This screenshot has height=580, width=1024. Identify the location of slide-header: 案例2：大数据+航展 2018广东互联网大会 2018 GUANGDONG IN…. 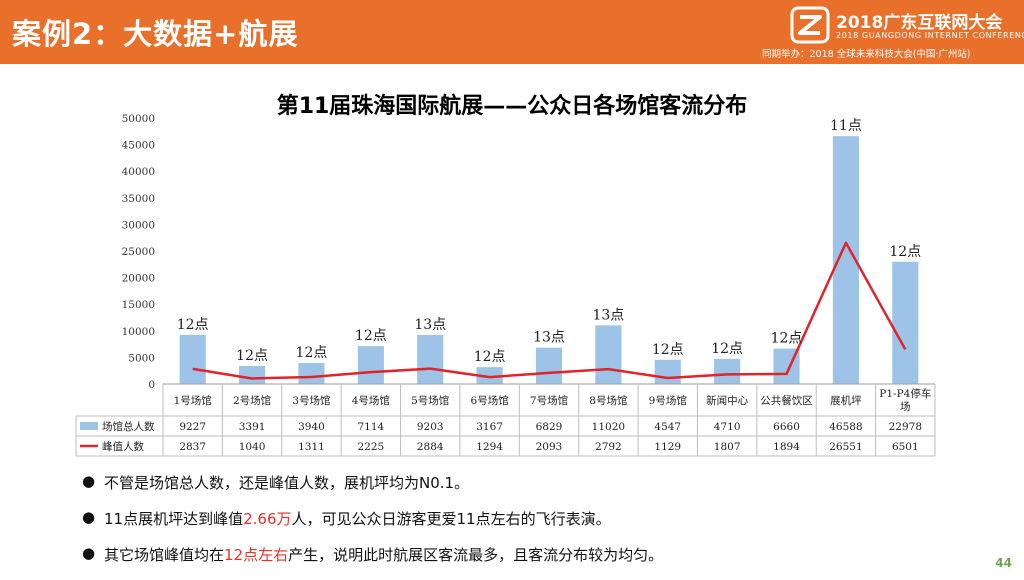
(512, 32).